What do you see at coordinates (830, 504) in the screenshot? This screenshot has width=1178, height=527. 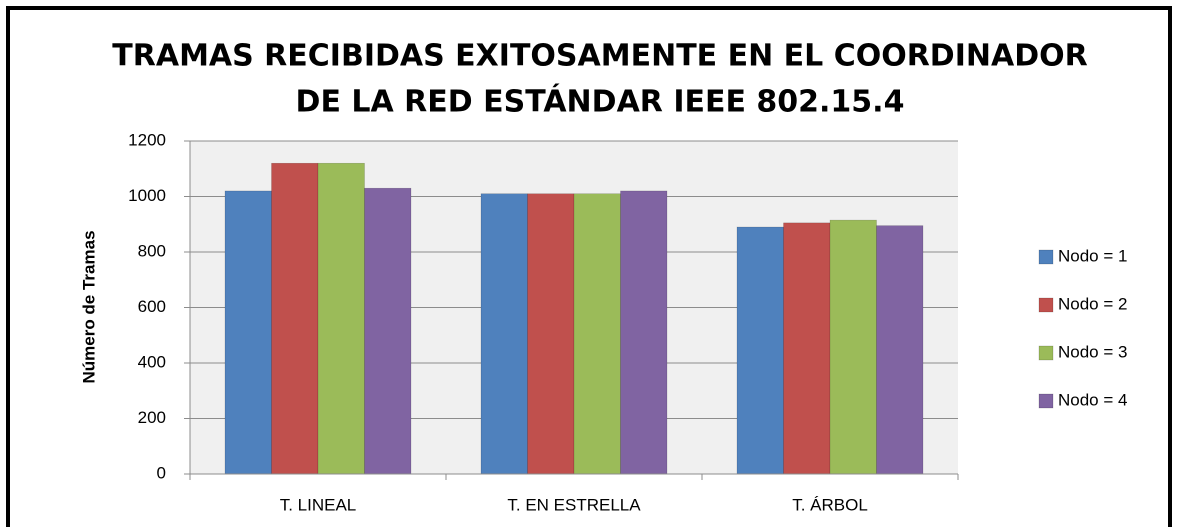 I see `x-tick-label: T. ÁRBOL` at bounding box center [830, 504].